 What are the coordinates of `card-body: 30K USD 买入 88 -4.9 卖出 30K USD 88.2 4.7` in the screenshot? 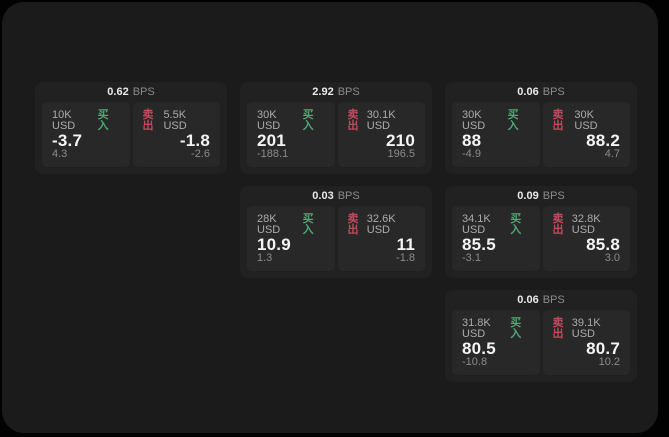 It's located at (541, 138).